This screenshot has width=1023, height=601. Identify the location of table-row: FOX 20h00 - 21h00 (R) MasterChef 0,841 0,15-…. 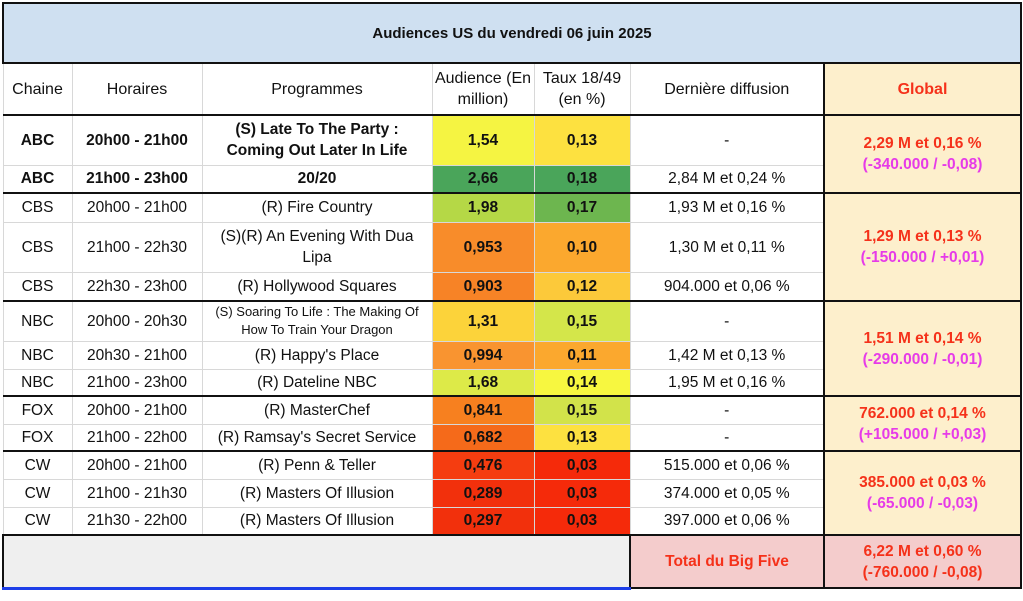
(512, 423).